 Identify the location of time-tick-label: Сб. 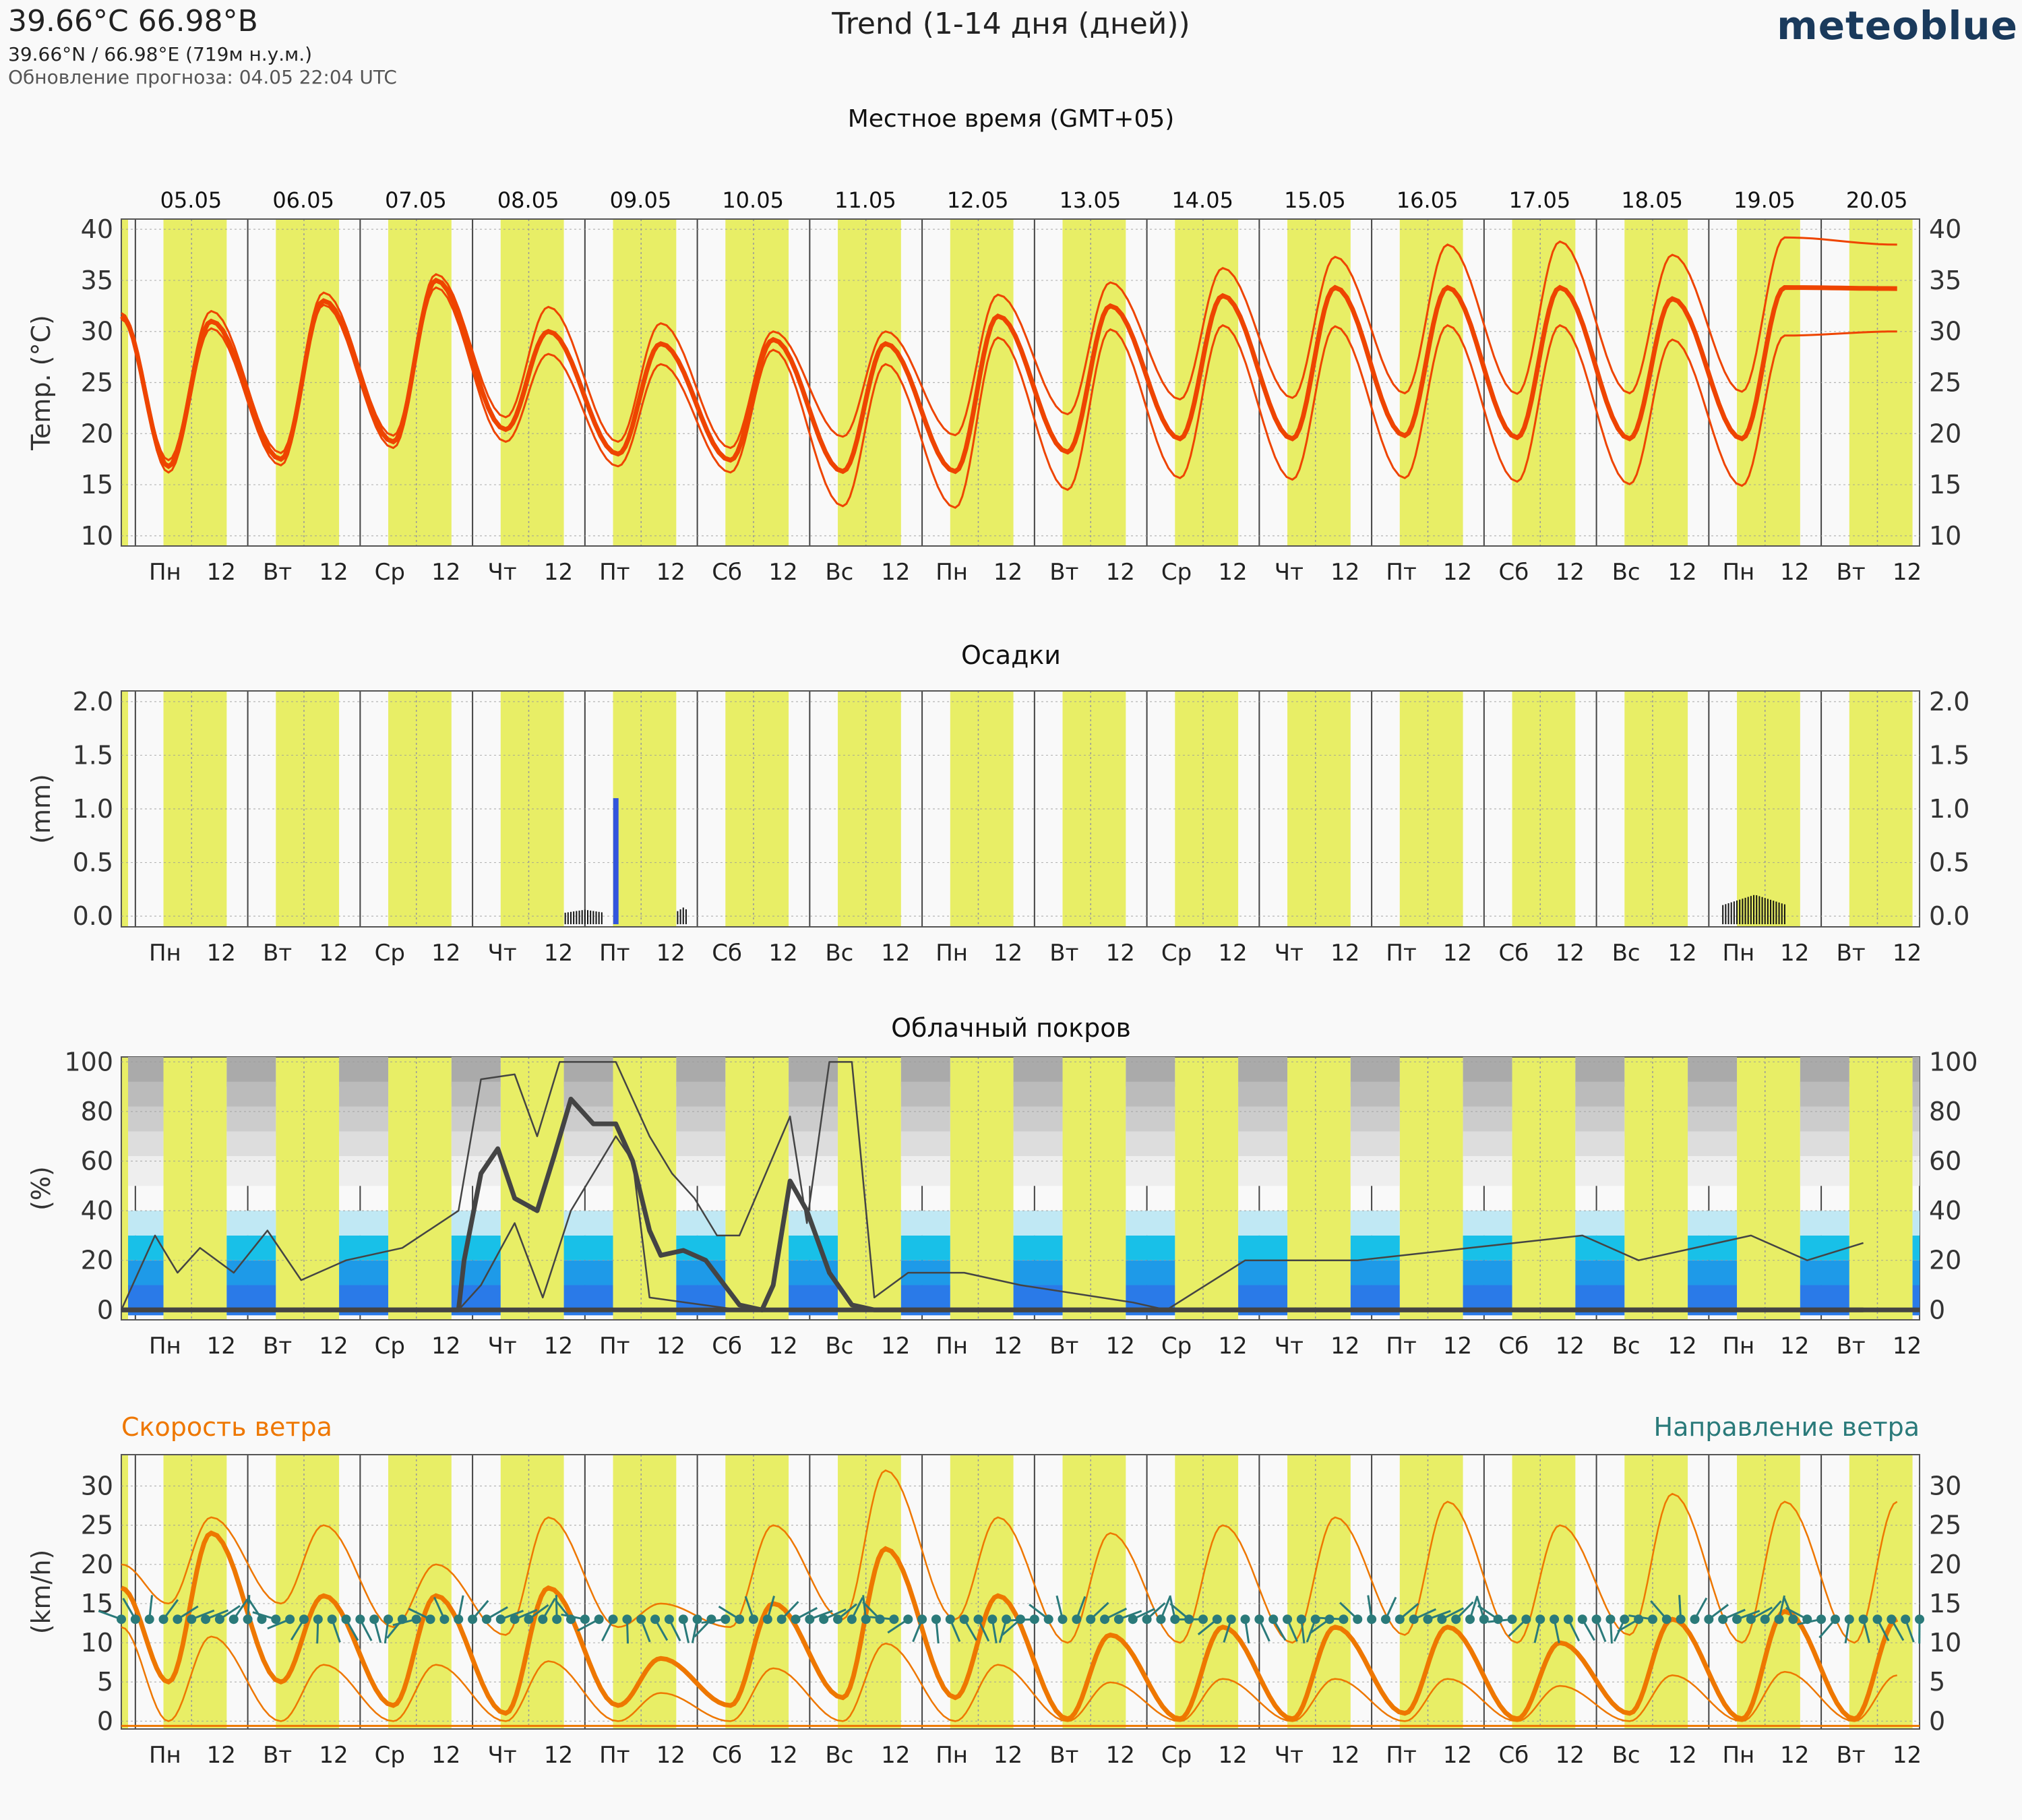
(1514, 1755).